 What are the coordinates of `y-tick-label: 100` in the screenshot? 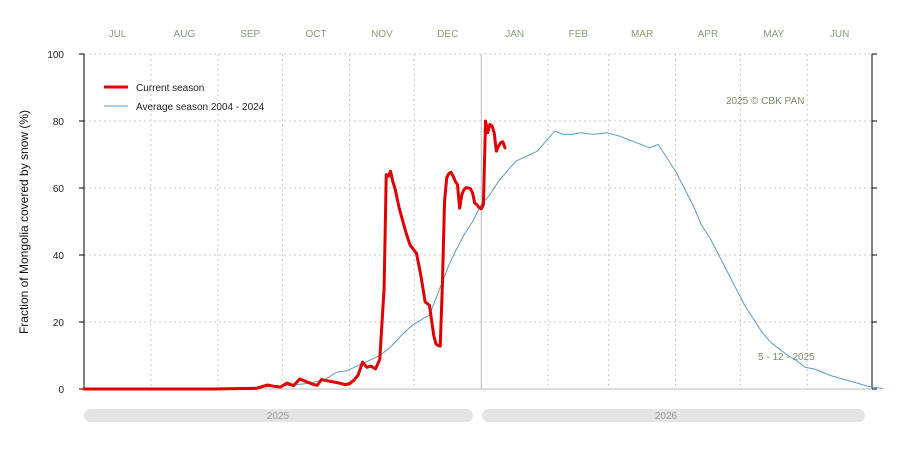 It's located at (55, 55).